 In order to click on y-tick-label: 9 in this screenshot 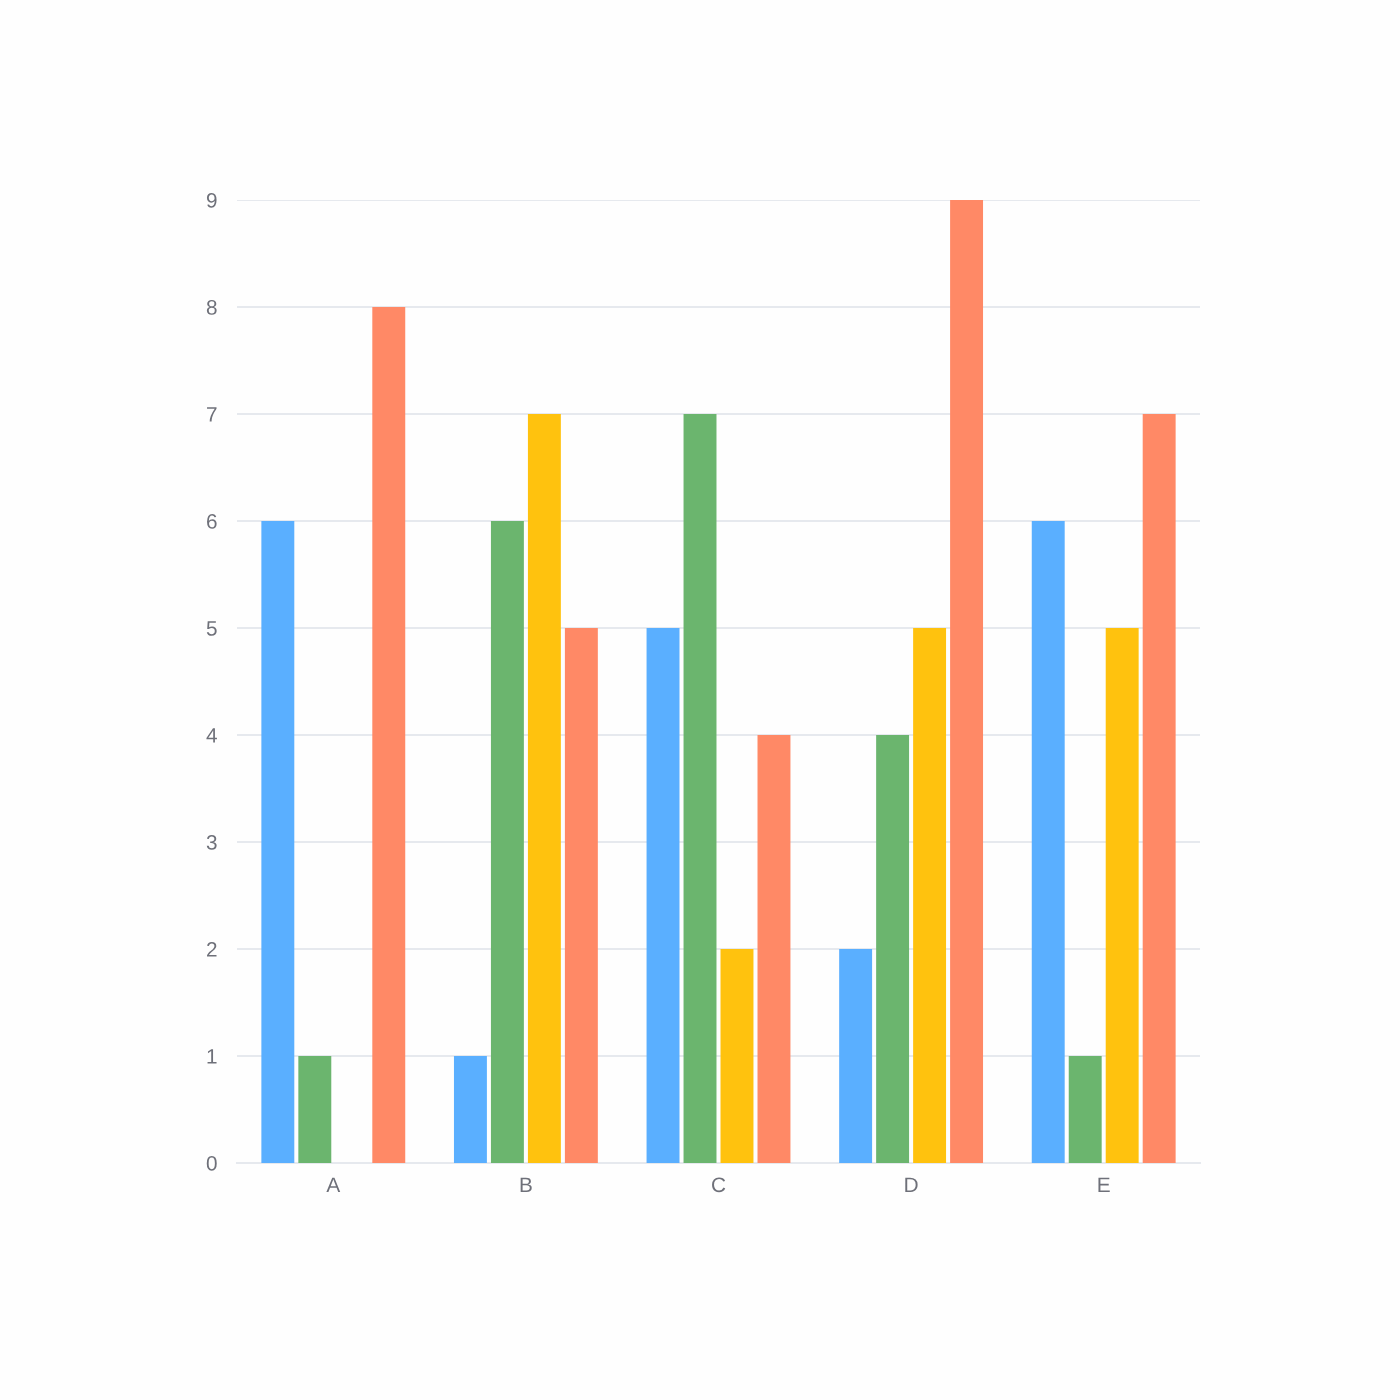, I will do `click(211, 200)`.